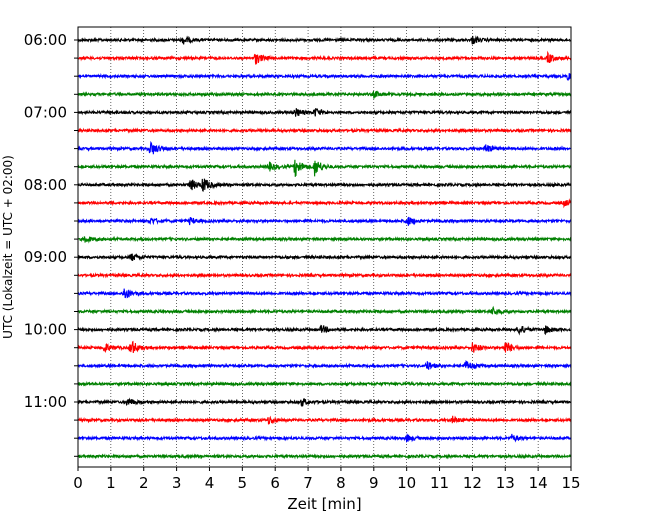 Image resolution: width=650 pixels, height=520 pixels. Describe the element at coordinates (505, 483) in the screenshot. I see `x-tick-label: 13` at that location.